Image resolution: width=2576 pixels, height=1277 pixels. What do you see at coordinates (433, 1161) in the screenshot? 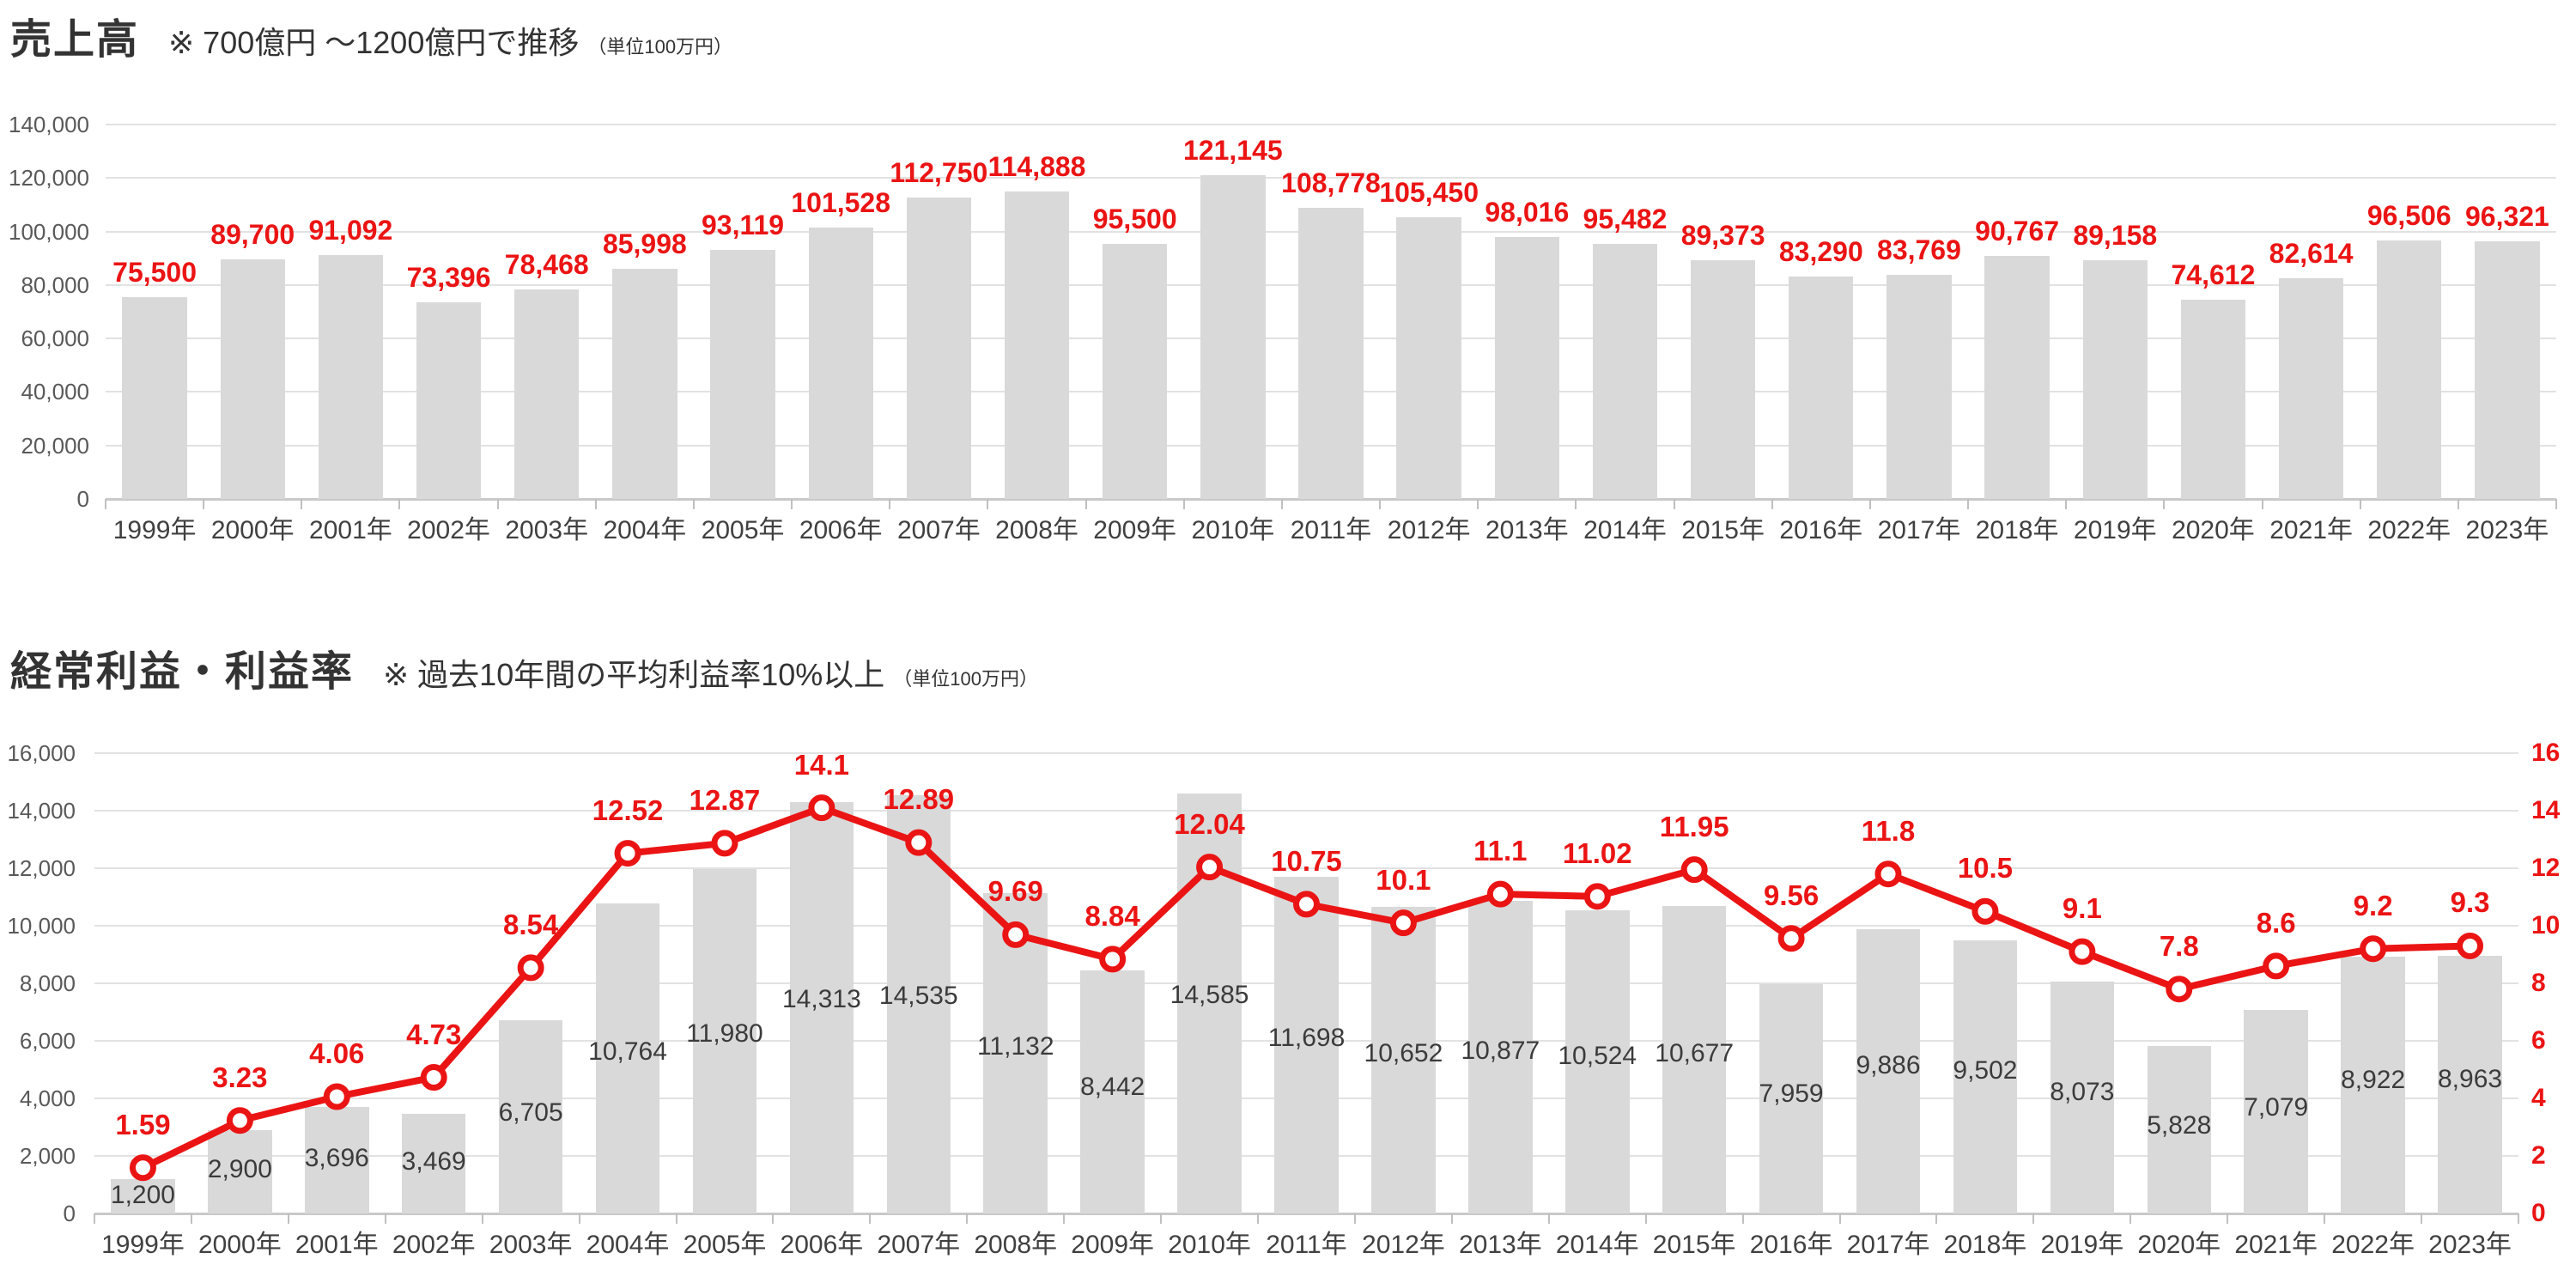
I see `bar-value-label: 3,469` at bounding box center [433, 1161].